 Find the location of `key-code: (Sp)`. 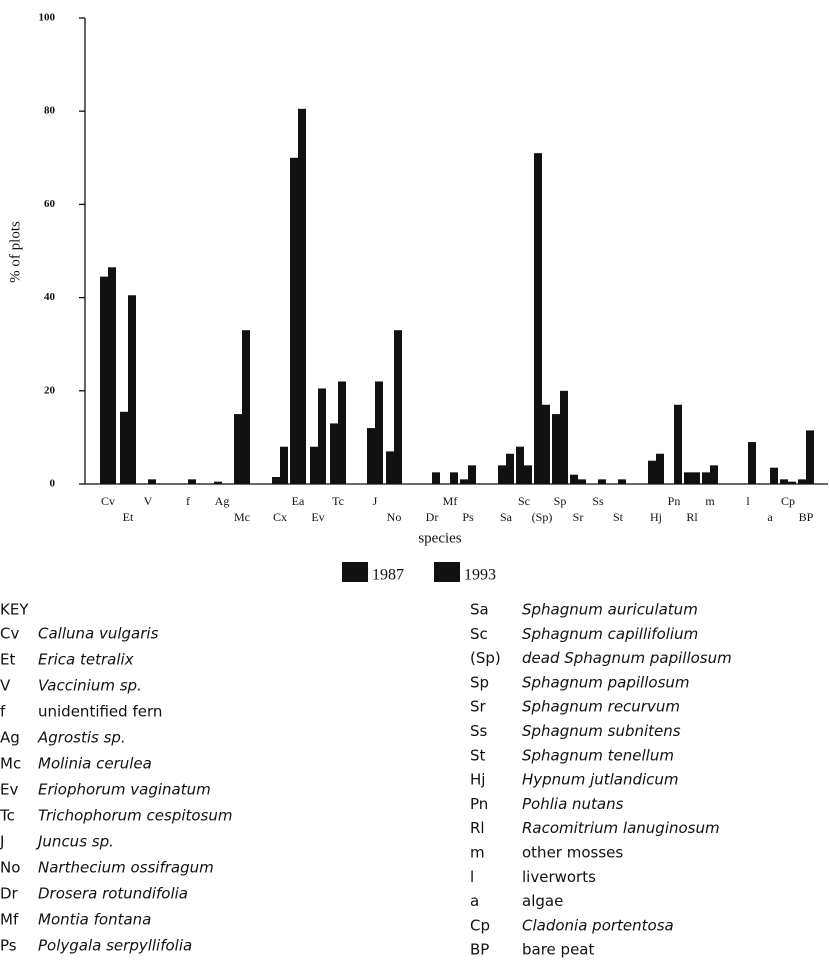

key-code: (Sp) is located at coordinates (485, 658).